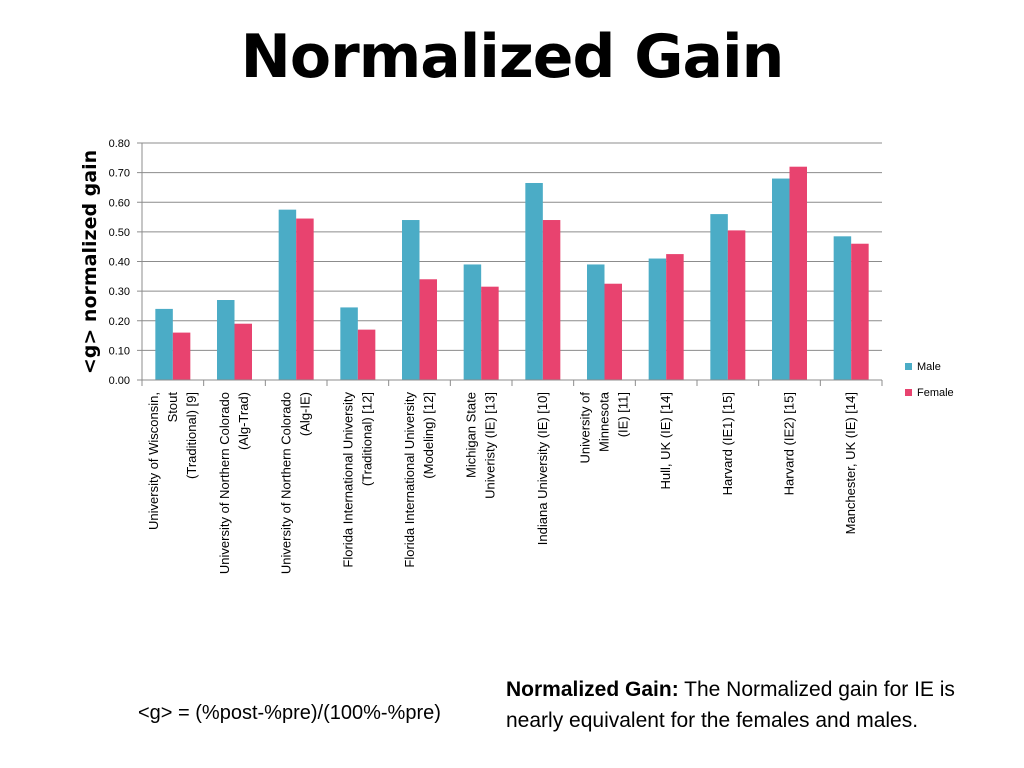 The width and height of the screenshot is (1024, 768). What do you see at coordinates (90, 262) in the screenshot?
I see `y-axis-label: <g> normalized gain` at bounding box center [90, 262].